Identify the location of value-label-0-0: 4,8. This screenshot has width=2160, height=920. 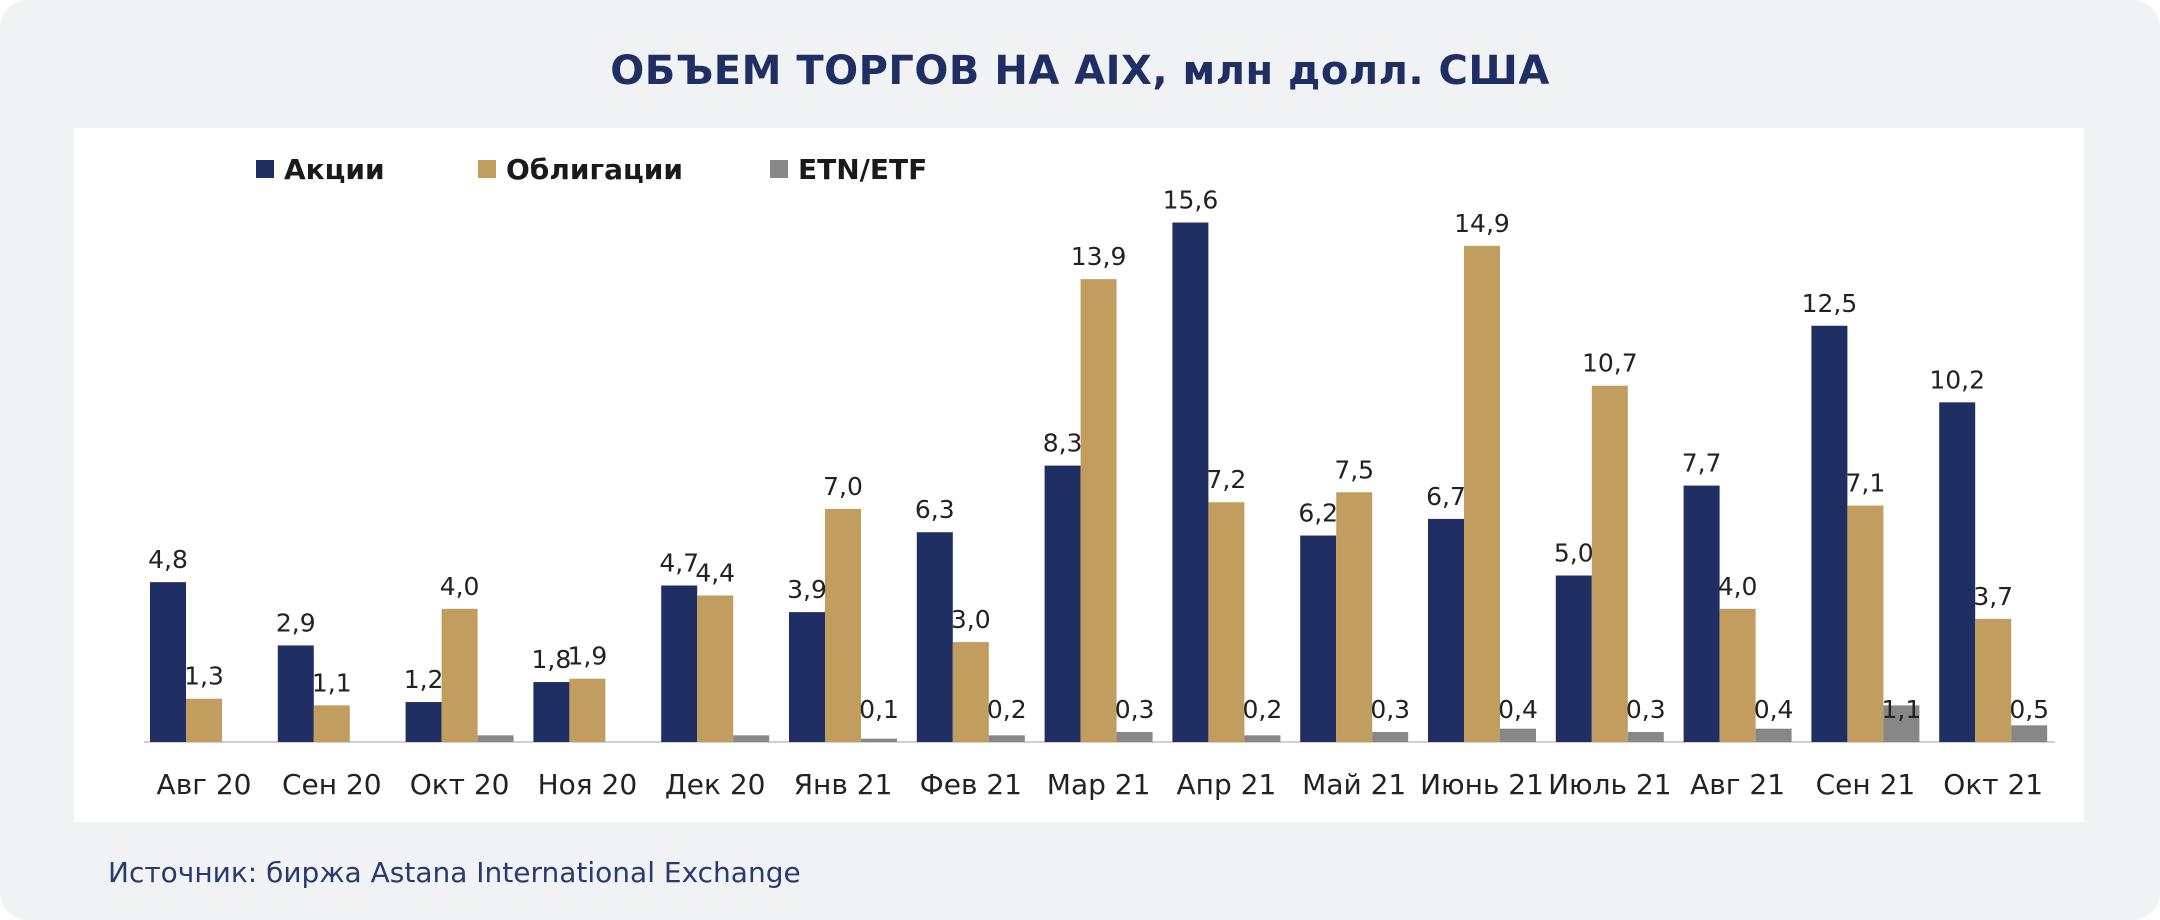
(168, 559).